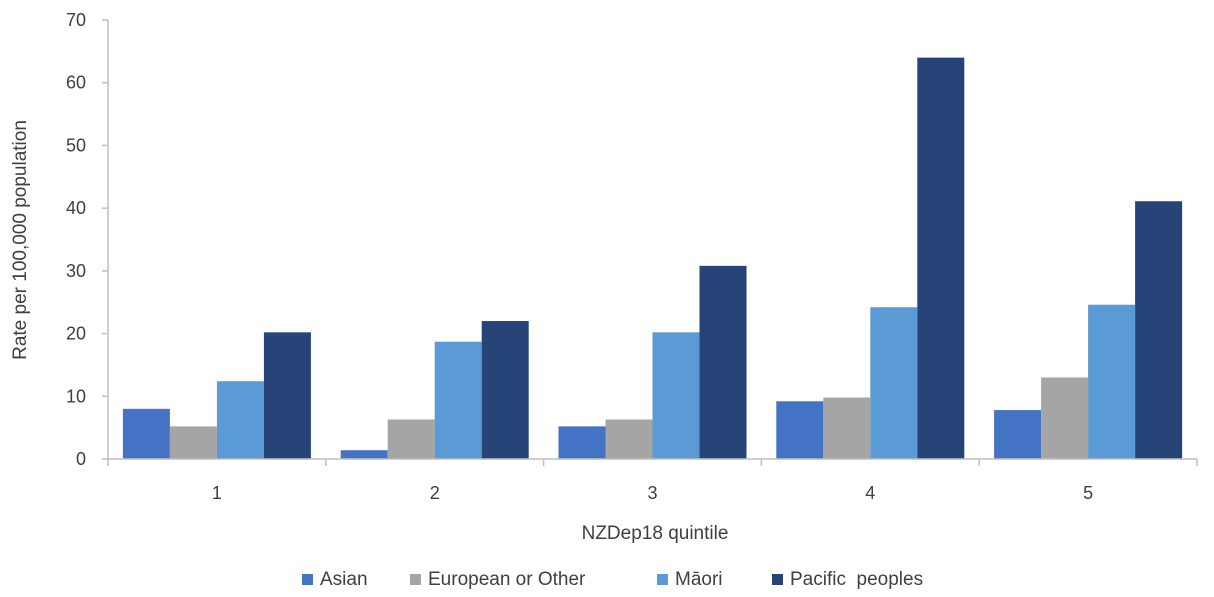 Image resolution: width=1214 pixels, height=597 pixels. Describe the element at coordinates (344, 579) in the screenshot. I see `legend-label: Asian` at that location.